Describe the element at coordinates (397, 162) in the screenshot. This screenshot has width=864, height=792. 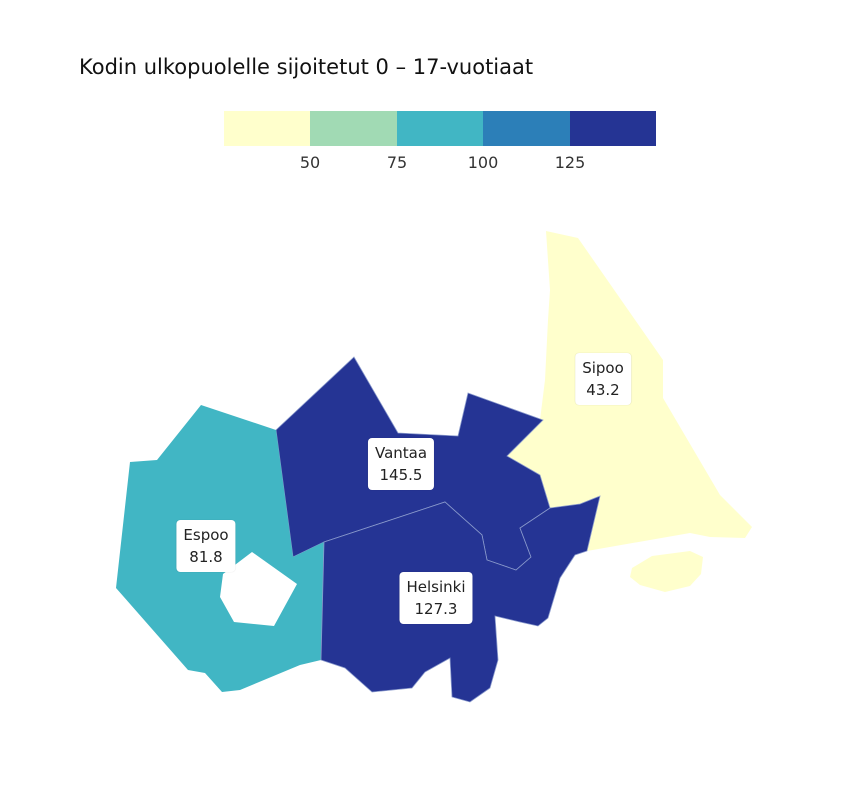
I see `legend-tick: 75` at that location.